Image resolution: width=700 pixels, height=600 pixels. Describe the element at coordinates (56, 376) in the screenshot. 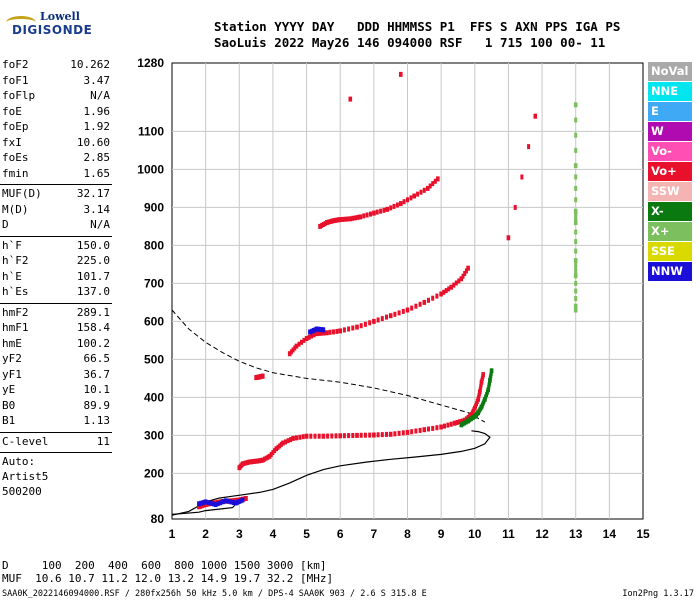

I see `param-row: yF1 36.7` at that location.